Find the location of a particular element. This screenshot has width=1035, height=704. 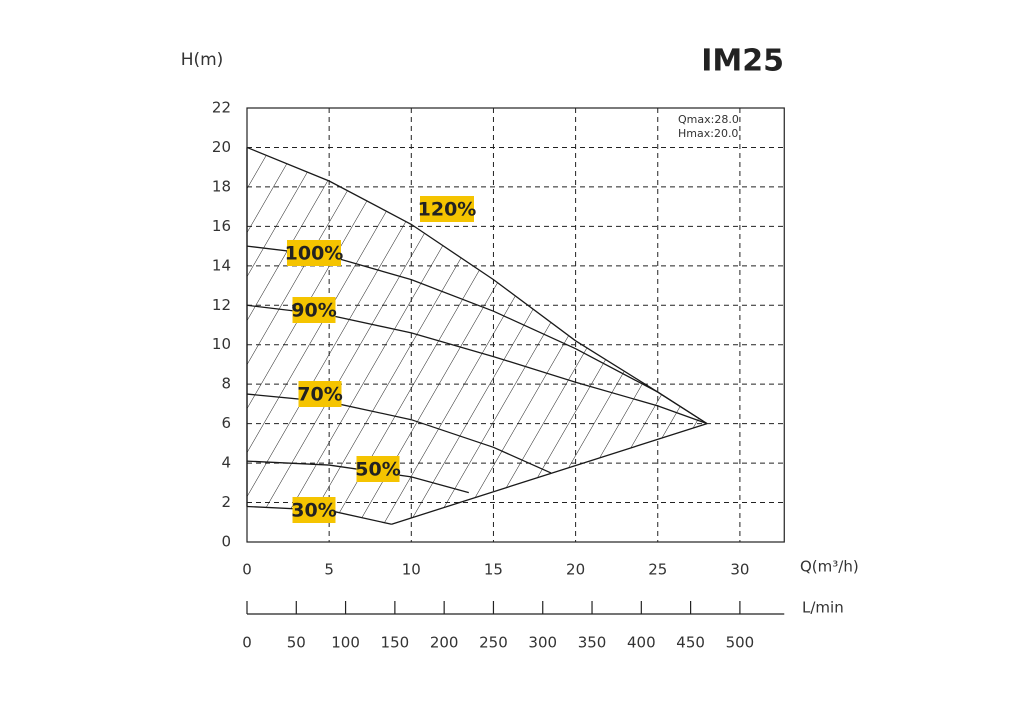

curve-label: 90% is located at coordinates (313, 311).